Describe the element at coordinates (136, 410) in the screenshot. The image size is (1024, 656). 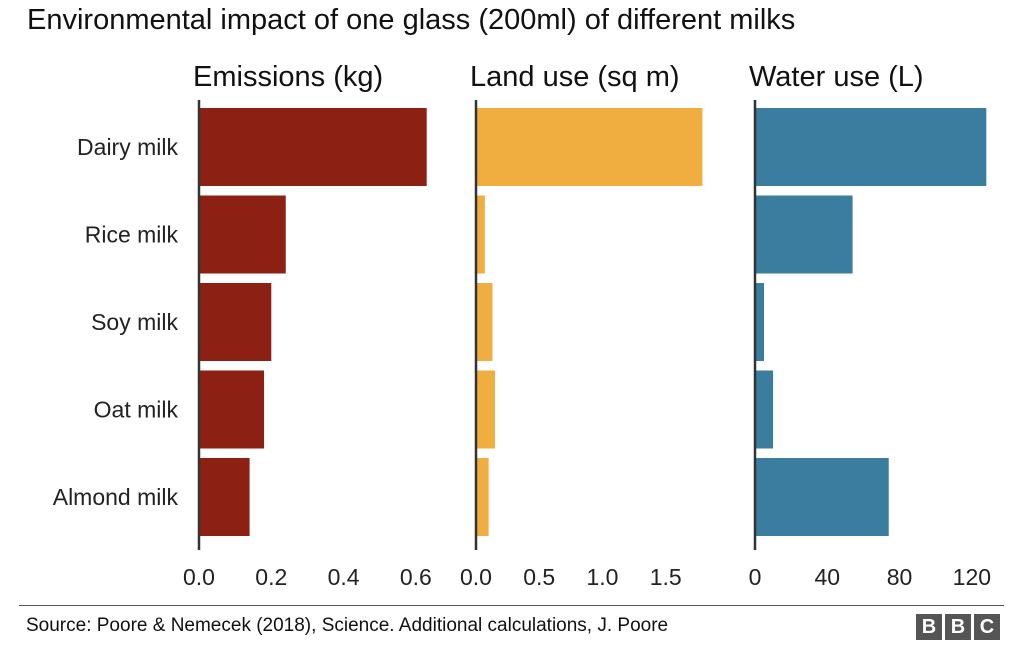
I see `category-label: Oat milk` at that location.